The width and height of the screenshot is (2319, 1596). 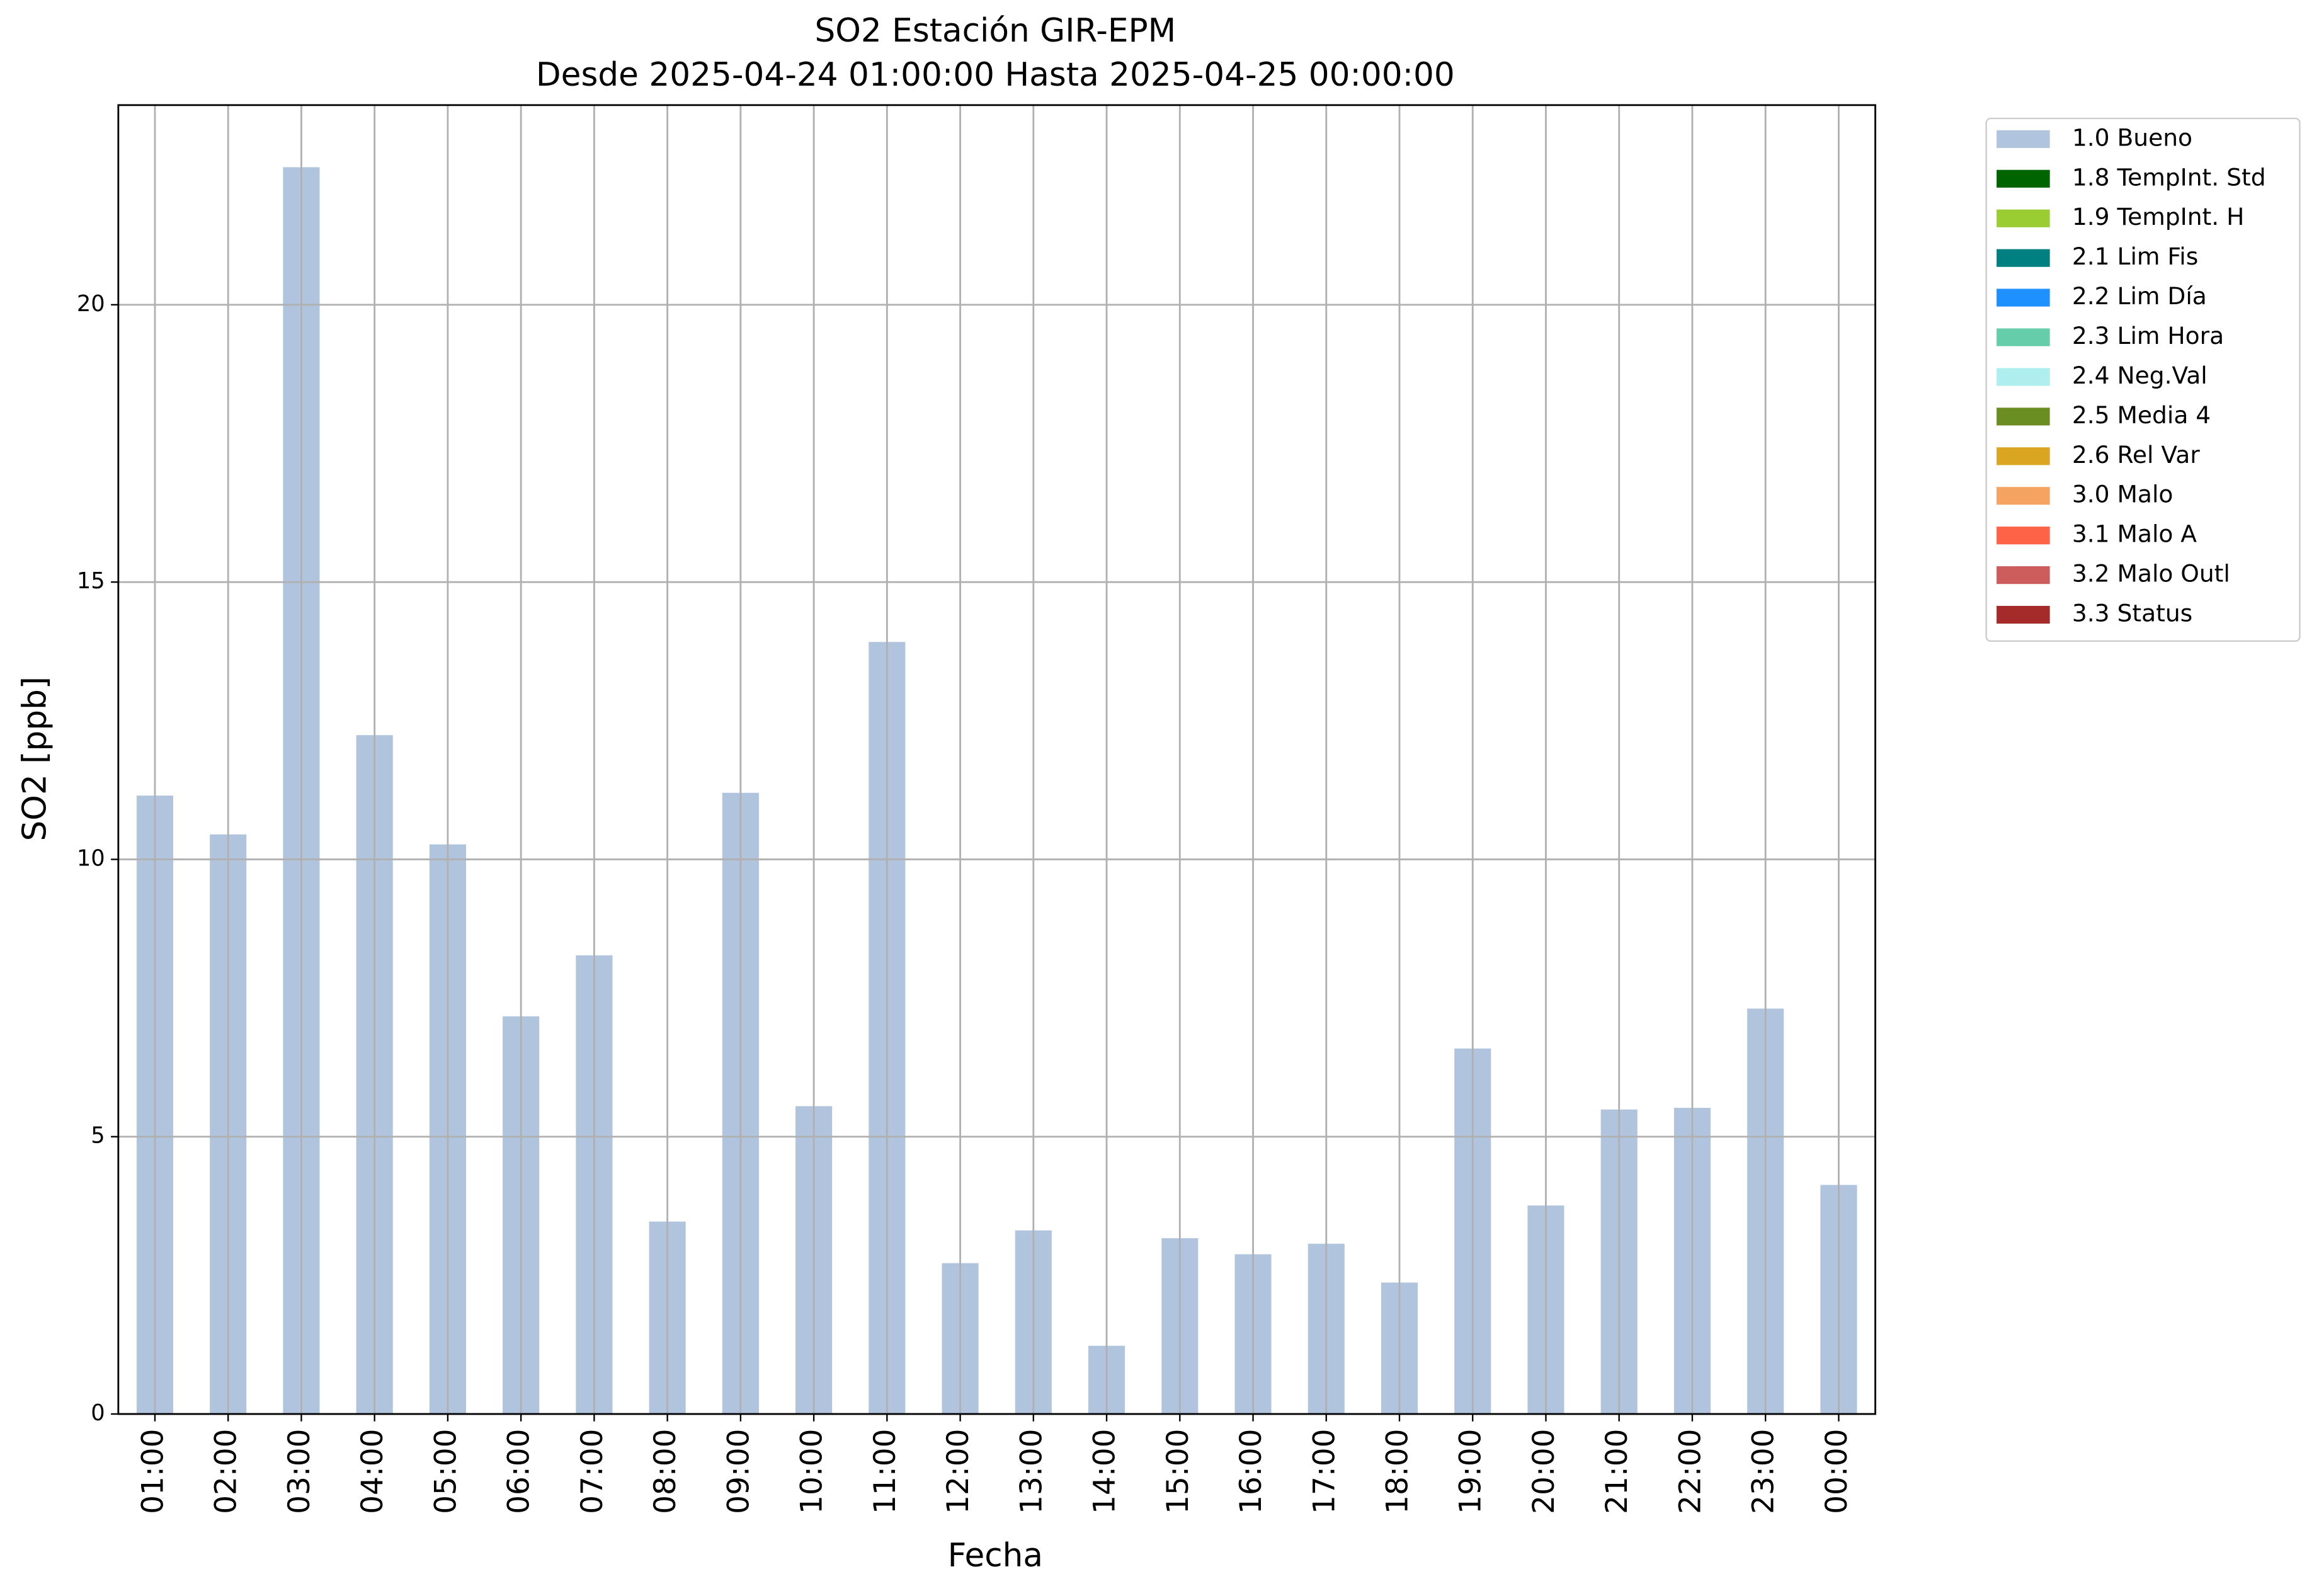 What do you see at coordinates (995, 1556) in the screenshot?
I see `x-axis-label: Fecha` at bounding box center [995, 1556].